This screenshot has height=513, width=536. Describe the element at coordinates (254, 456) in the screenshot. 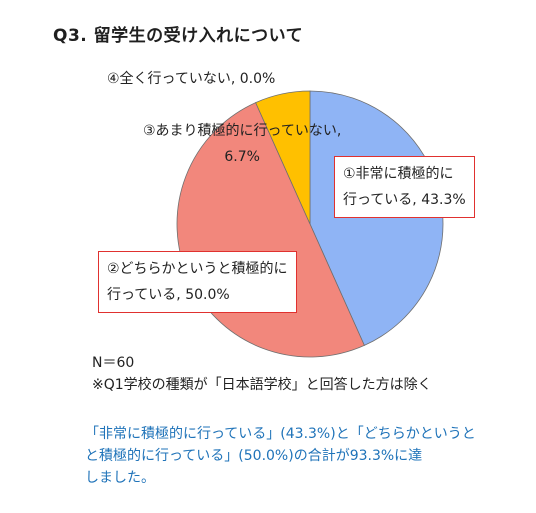

I see `summary-line-2: と積極的に行っている」(50.0%)の合計が93.3%に達` at that location.